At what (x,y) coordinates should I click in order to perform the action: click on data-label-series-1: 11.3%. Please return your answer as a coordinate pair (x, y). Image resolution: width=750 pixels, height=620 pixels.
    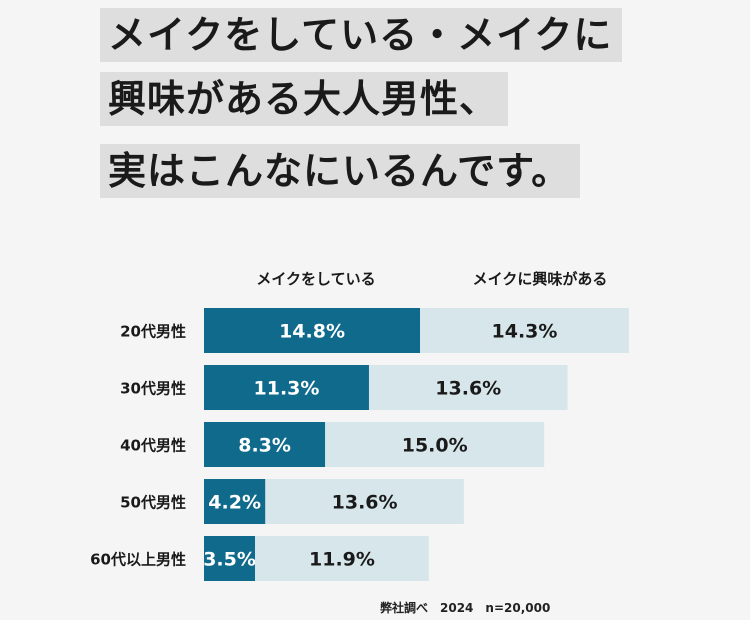
    Looking at the image, I should click on (287, 389).